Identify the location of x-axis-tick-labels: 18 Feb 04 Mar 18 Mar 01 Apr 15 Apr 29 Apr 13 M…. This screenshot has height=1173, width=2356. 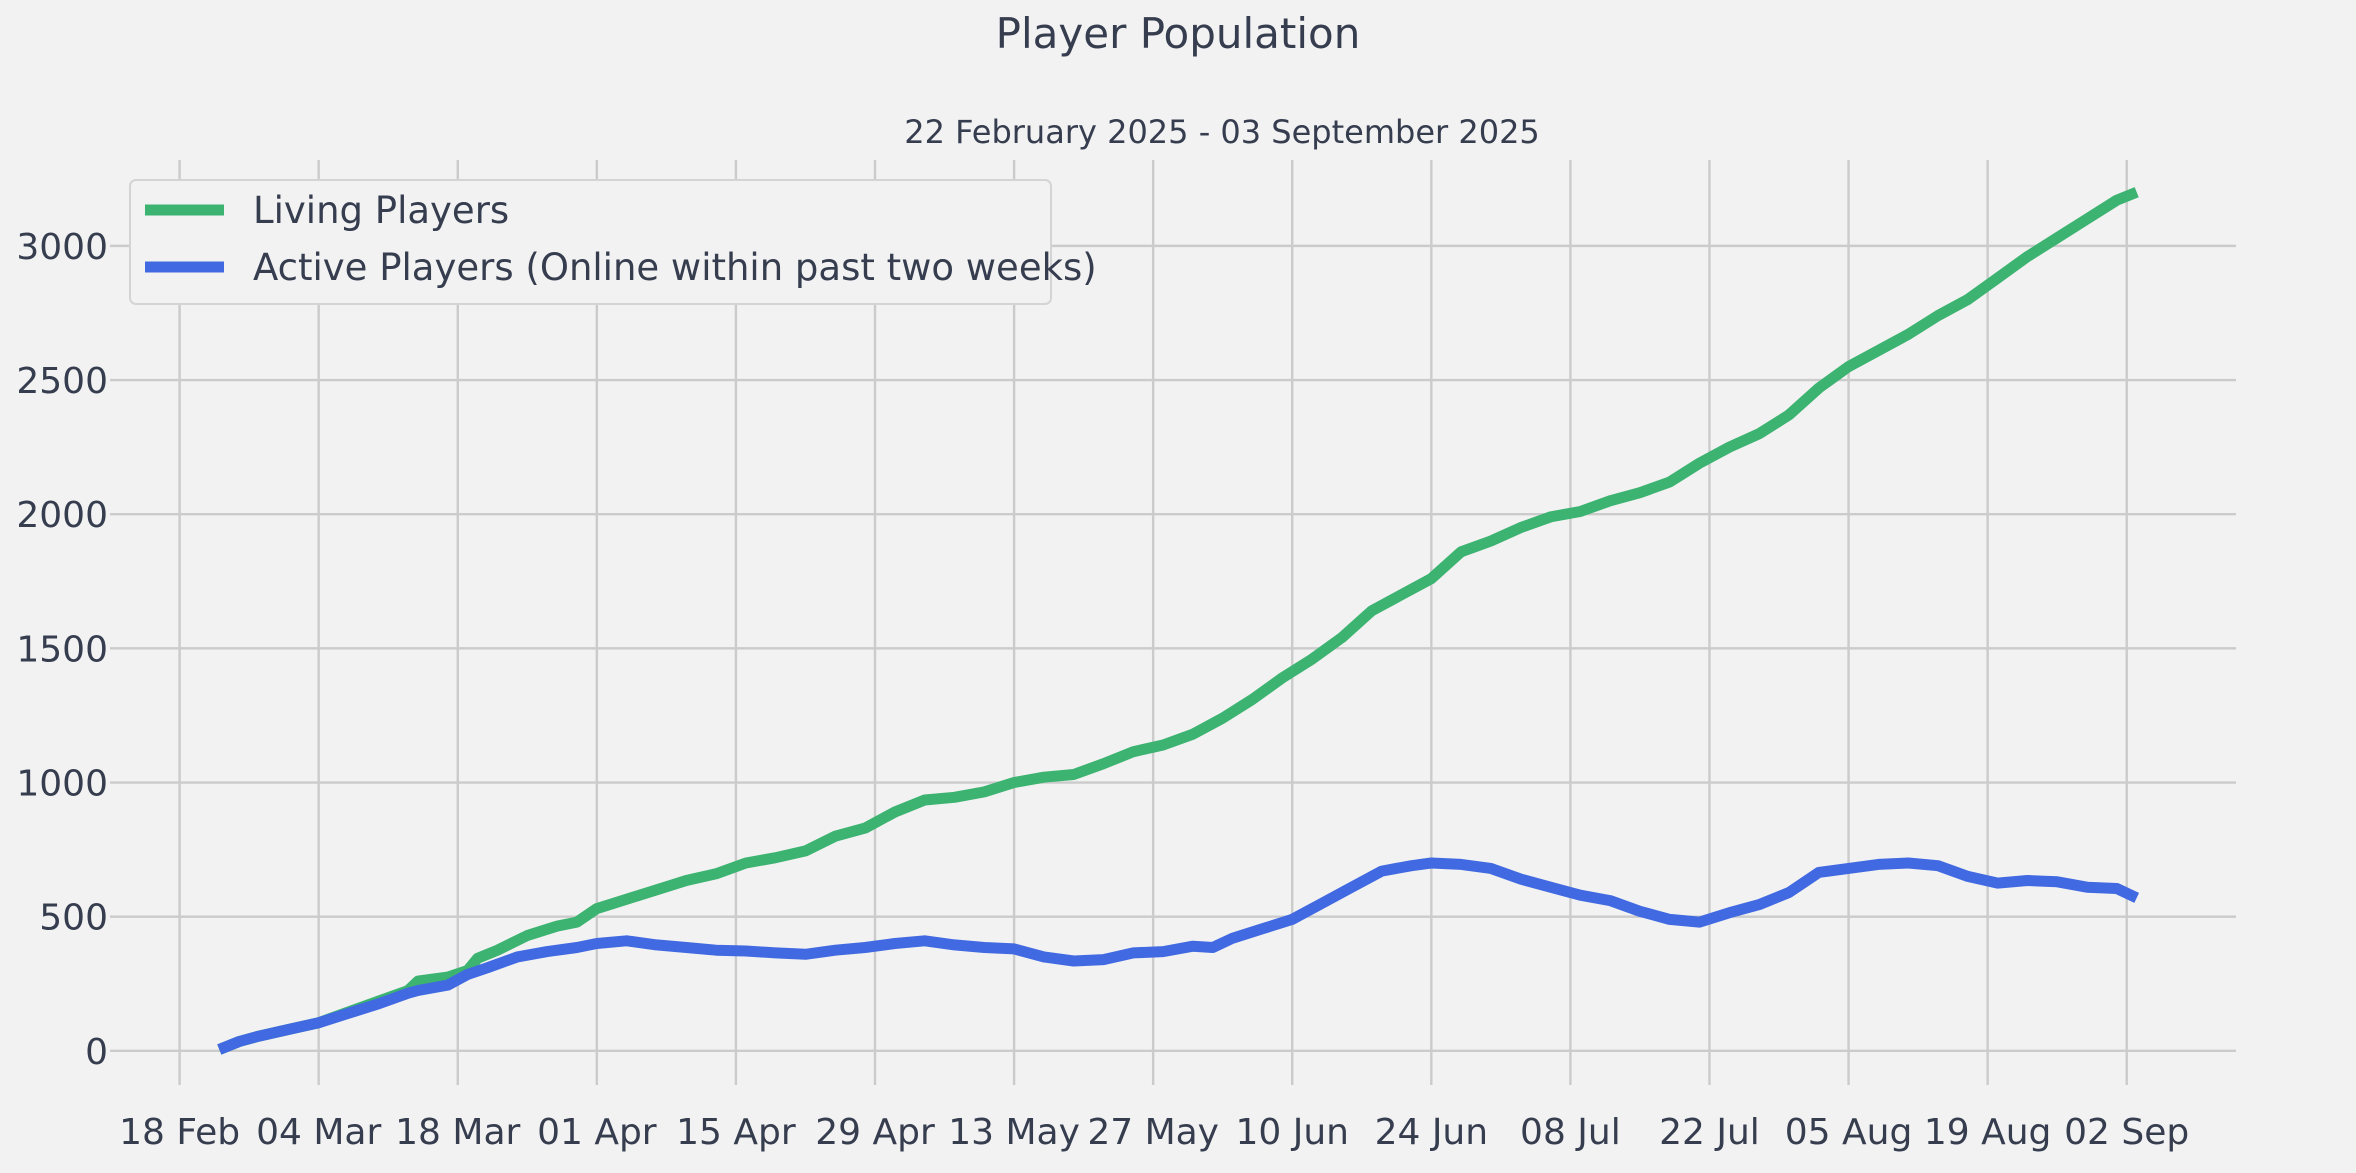
(1154, 1132).